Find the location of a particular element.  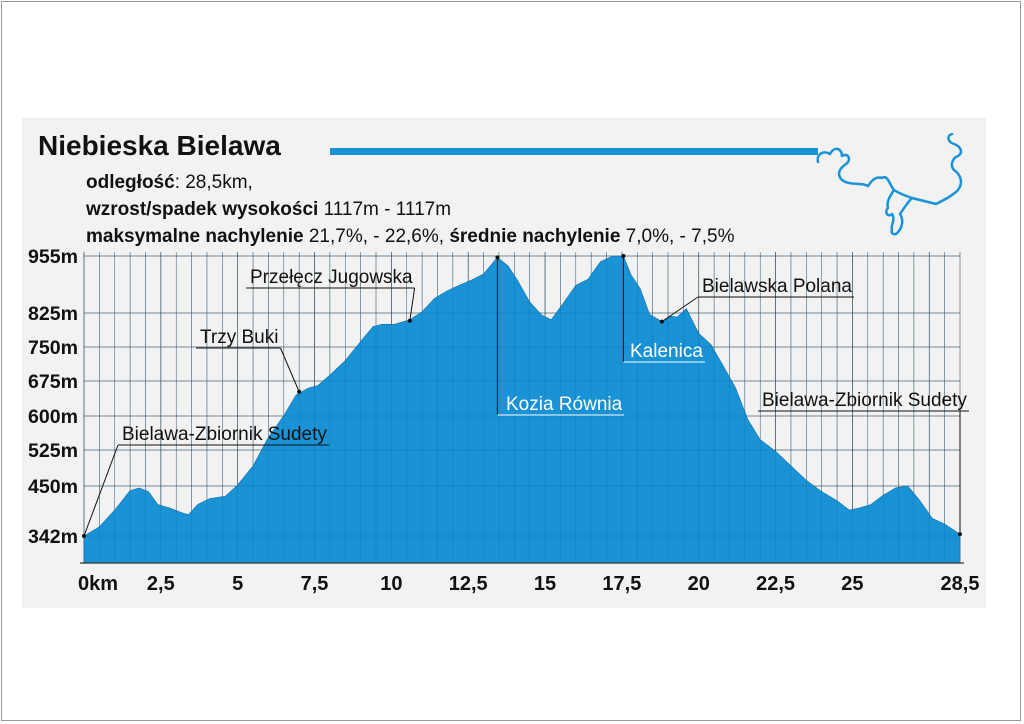

x-tick-label: 22,5 is located at coordinates (775, 584).